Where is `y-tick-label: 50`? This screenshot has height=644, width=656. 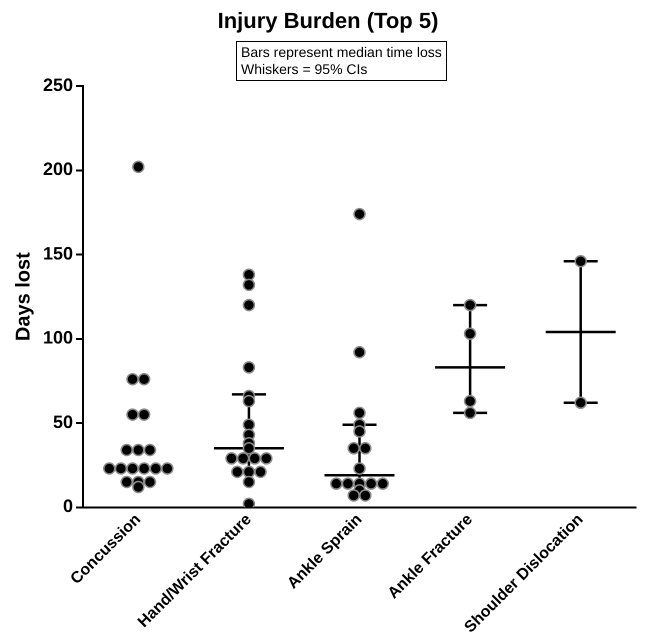
y-tick-label: 50 is located at coordinates (63, 422).